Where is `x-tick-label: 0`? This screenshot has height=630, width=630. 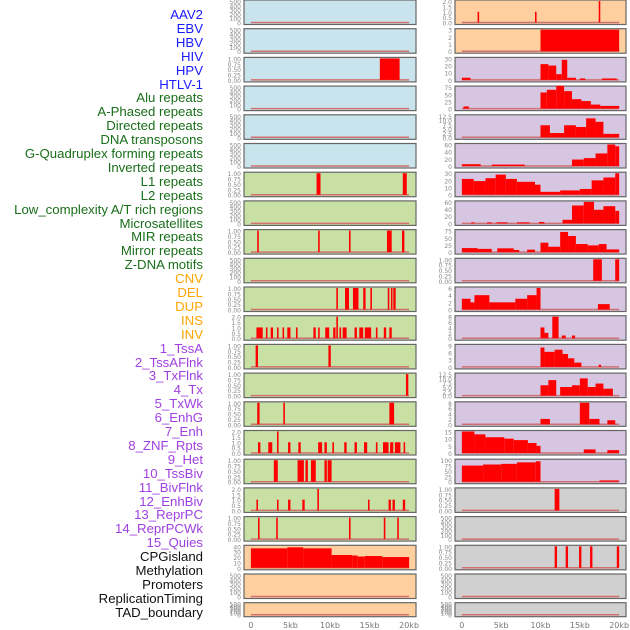
x-tick-label: 0 is located at coordinates (461, 625).